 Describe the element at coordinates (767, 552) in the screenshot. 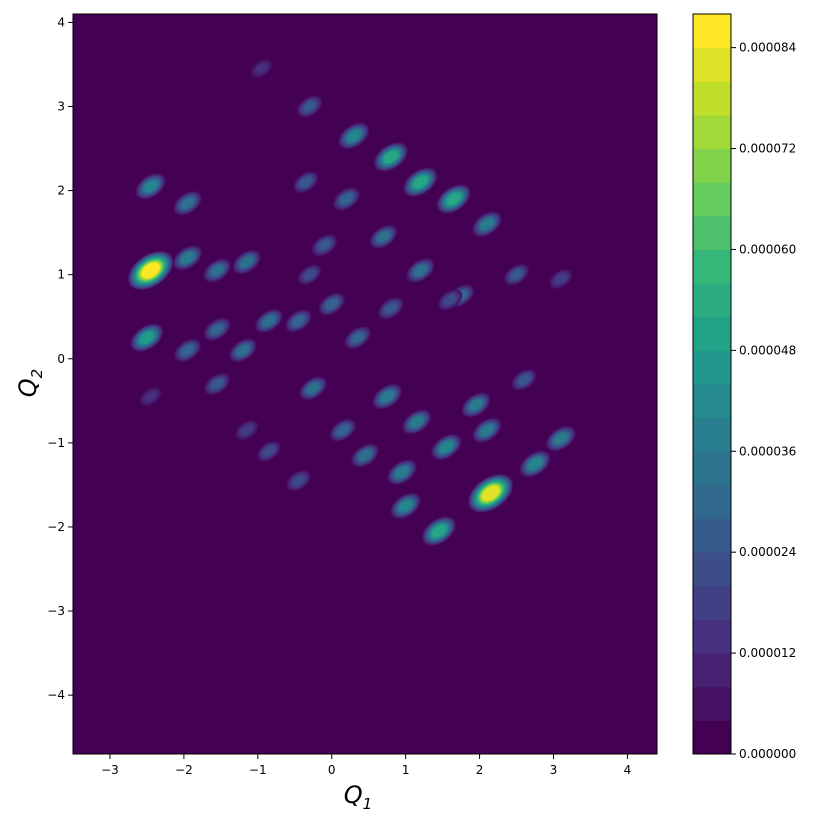

I see `colorbar-tick-label: 0.000024` at that location.